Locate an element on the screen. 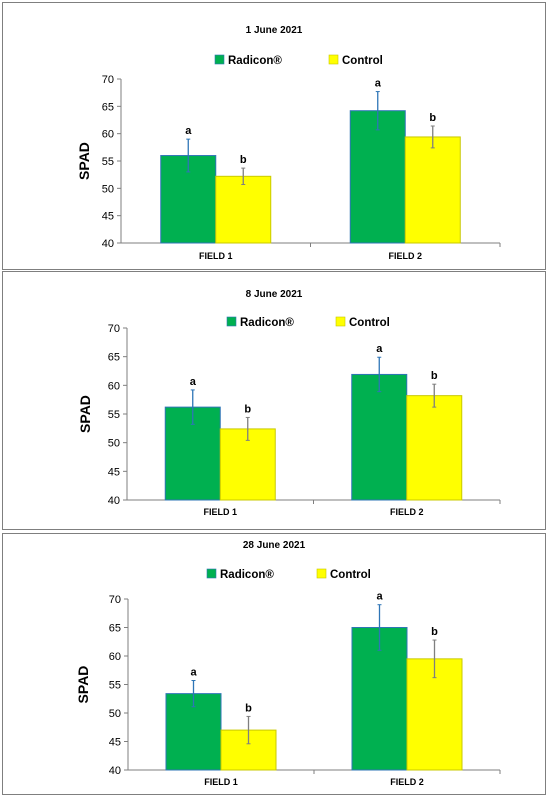 This screenshot has height=797, width=550. chart-title: 8 June 2021 is located at coordinates (274, 294).